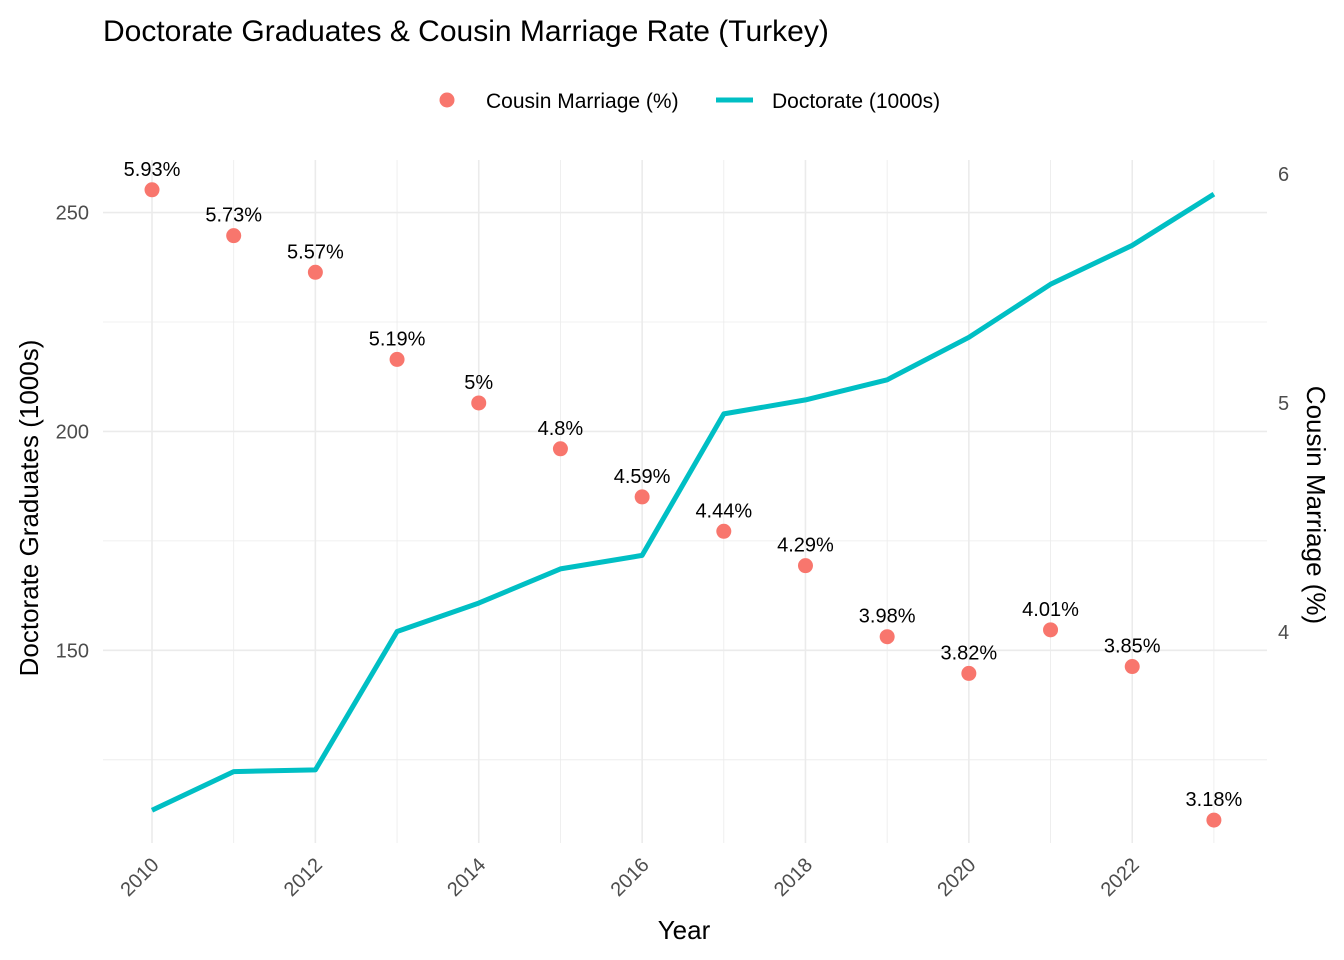 Image resolution: width=1344 pixels, height=960 pixels. Describe the element at coordinates (887, 617) in the screenshot. I see `cousin-marriage-data-label: 3.98%` at that location.